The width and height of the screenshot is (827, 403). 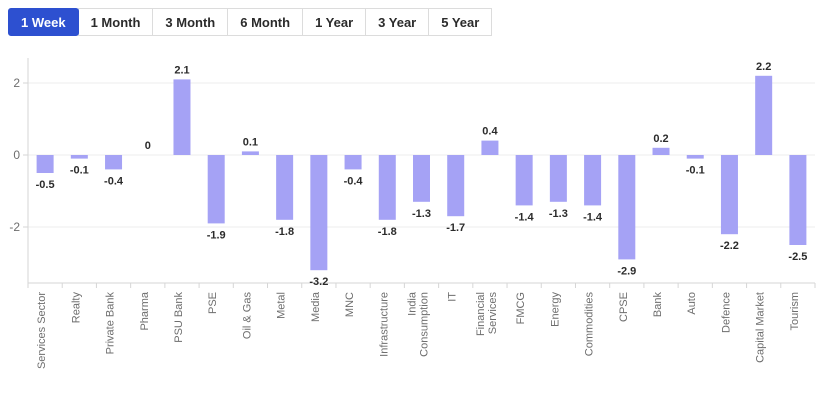 I want to click on x-axis-label-commodities: Commodities, so click(x=590, y=324).